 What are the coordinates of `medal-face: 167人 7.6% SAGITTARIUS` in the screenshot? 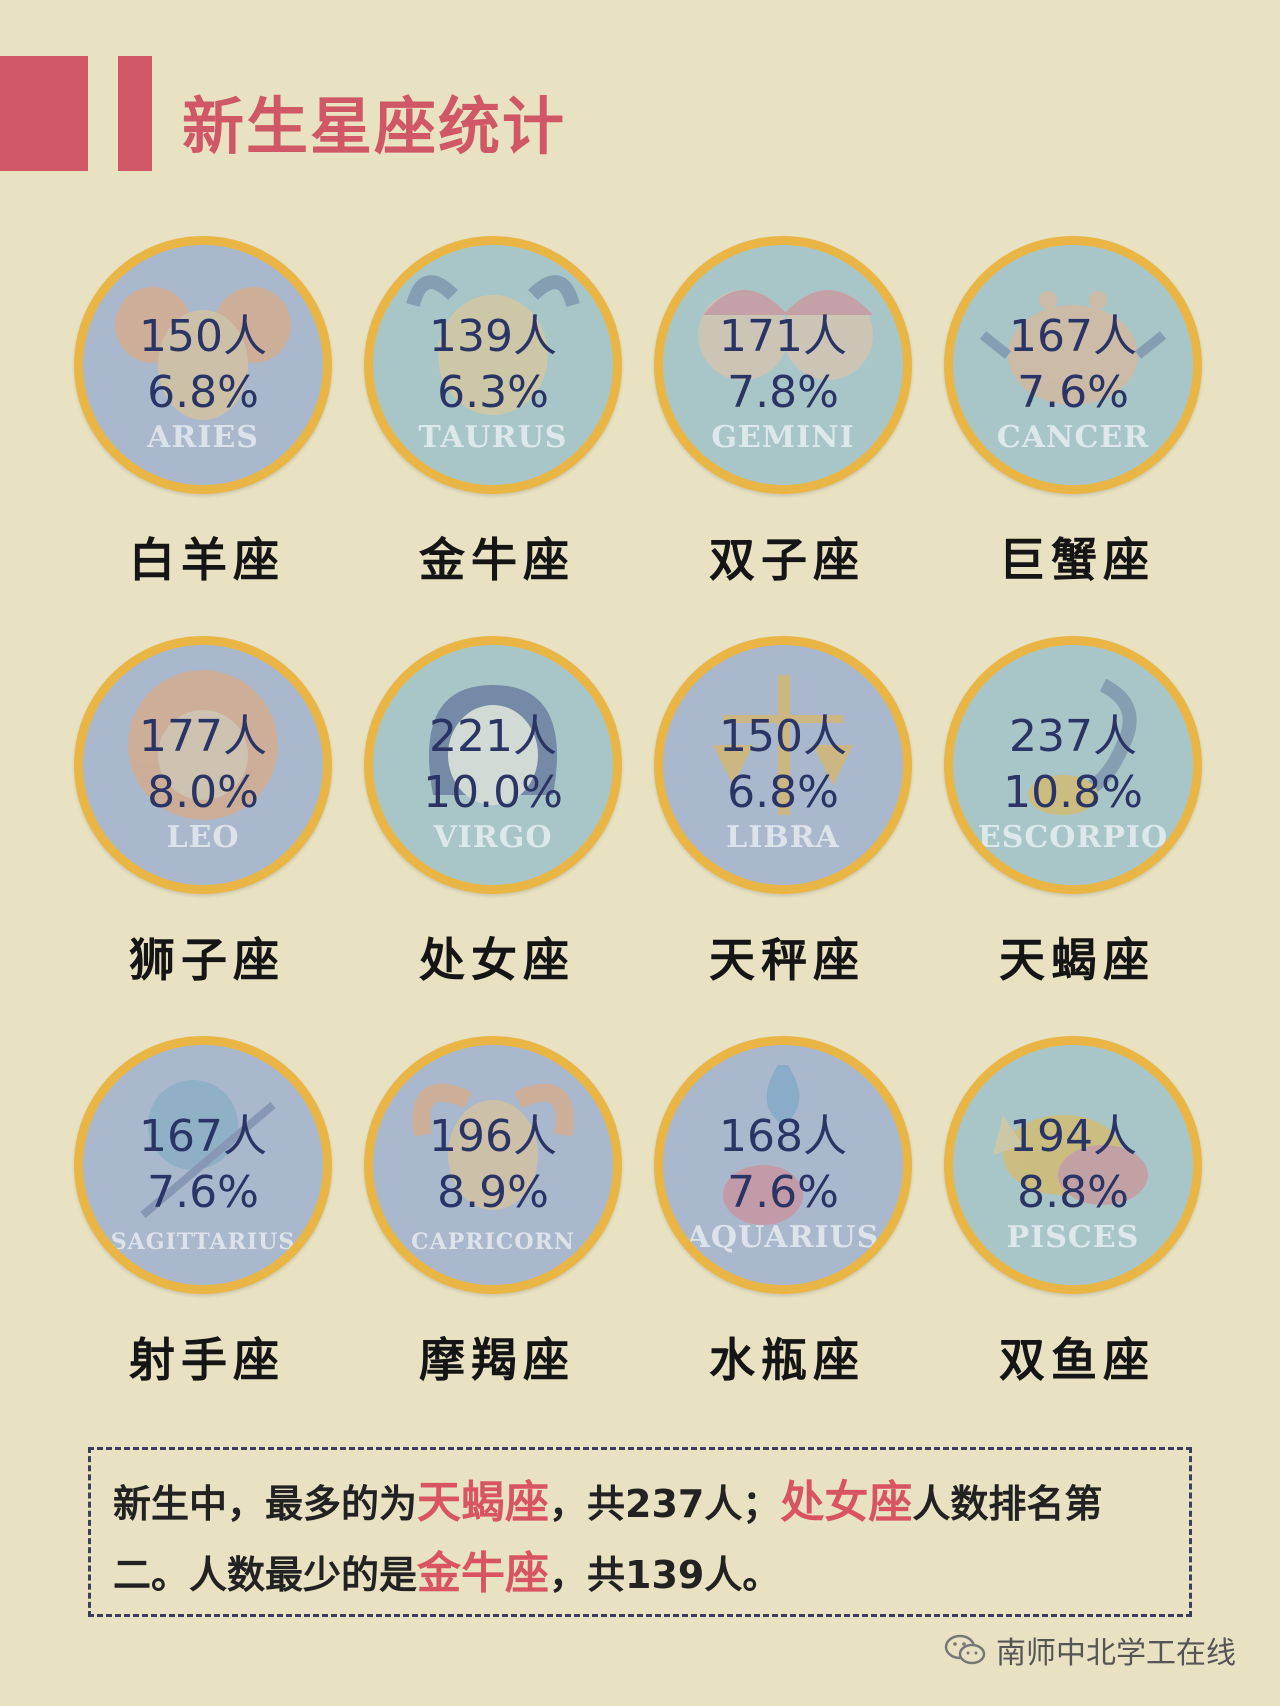 It's located at (203, 1165).